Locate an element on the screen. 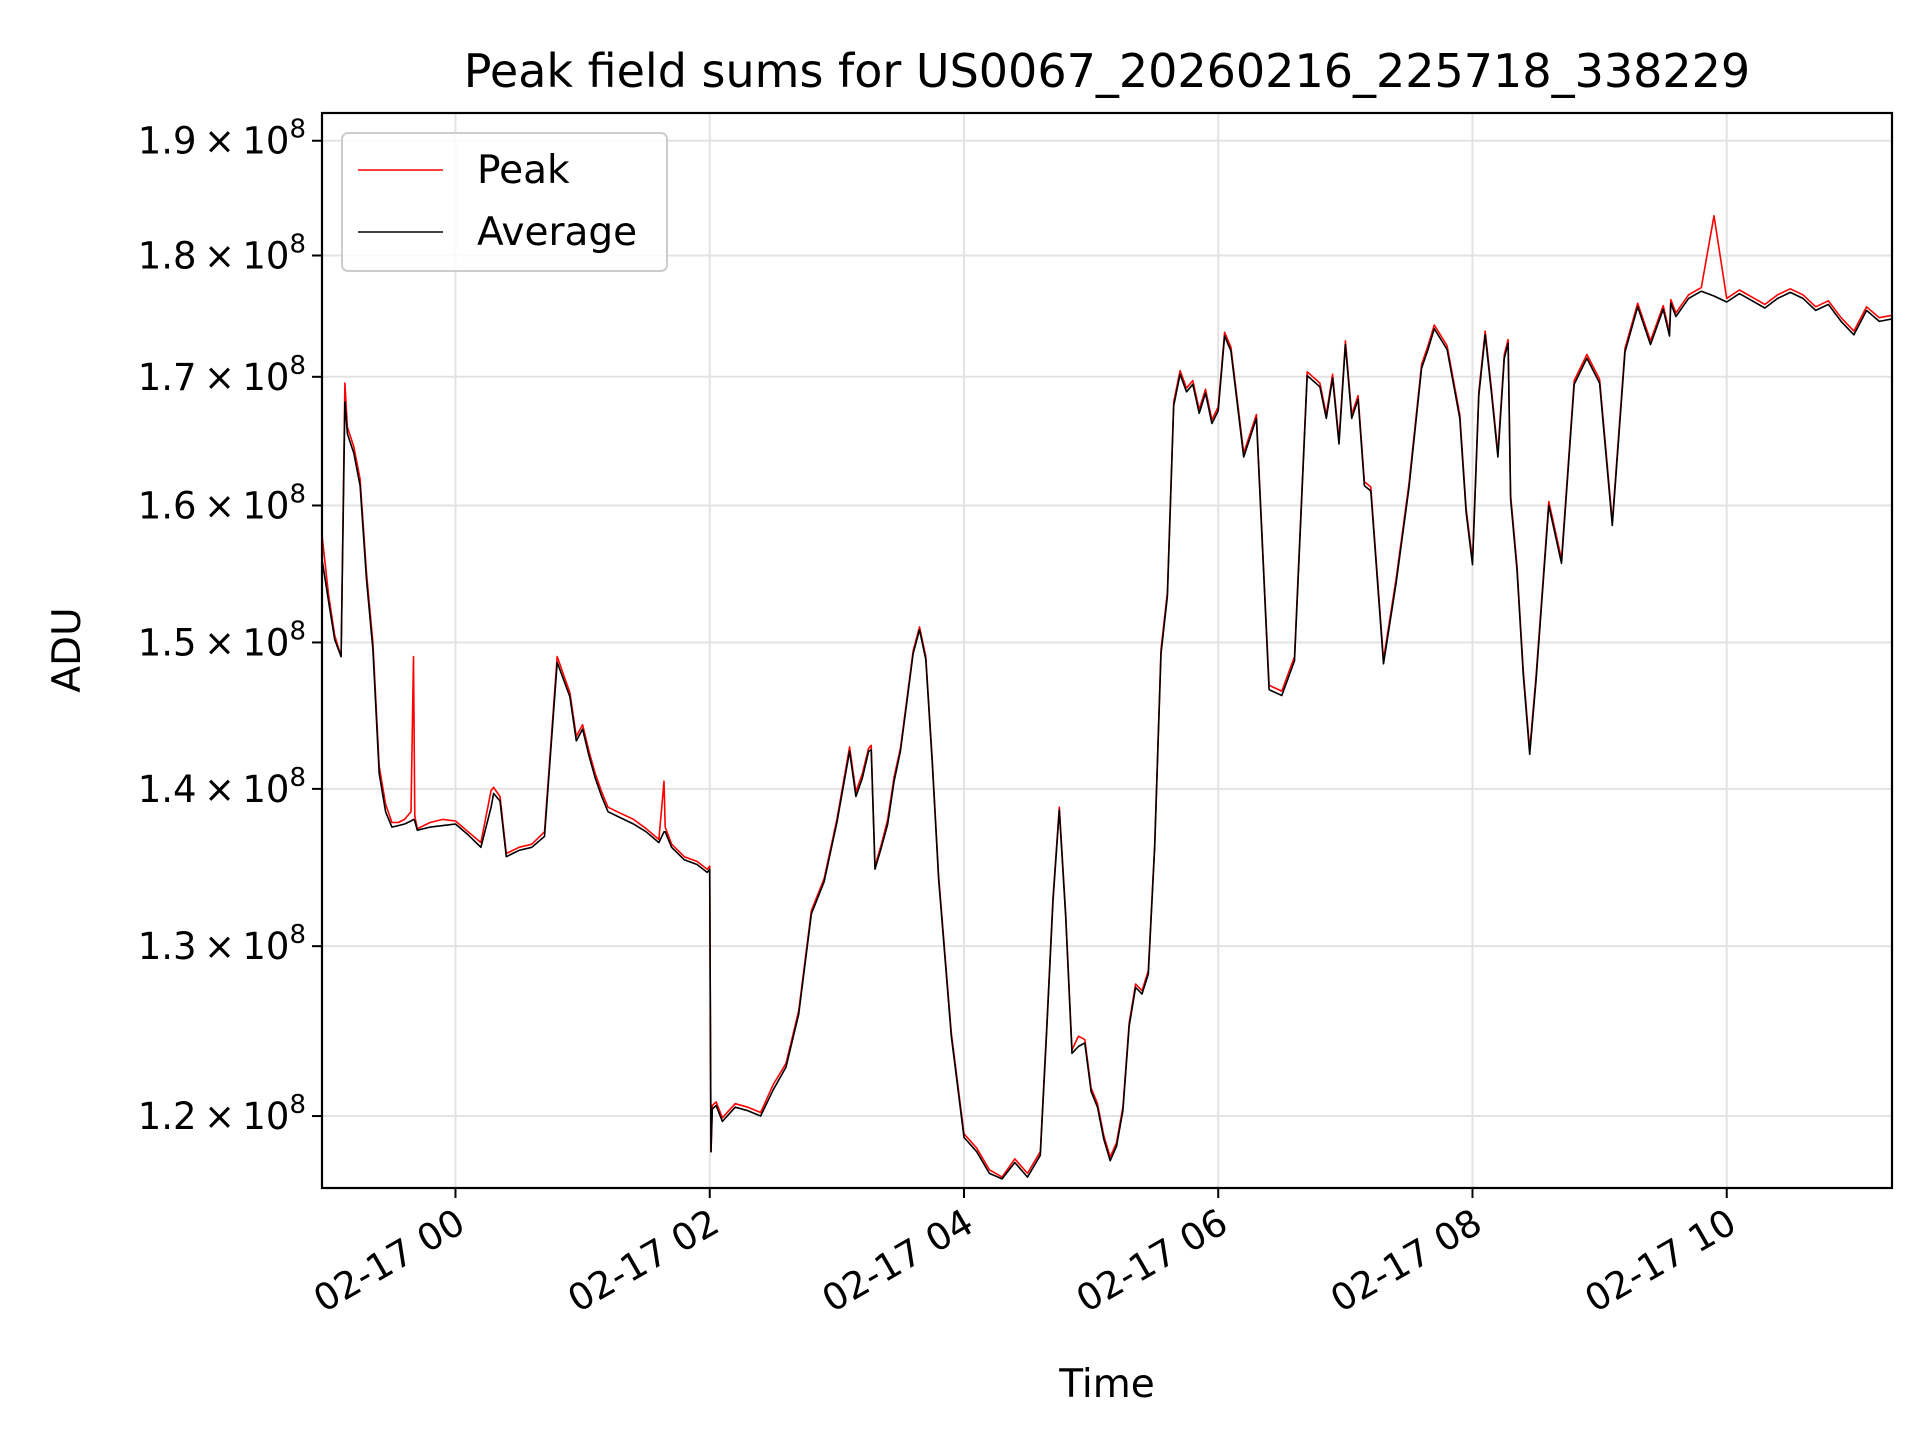 The height and width of the screenshot is (1440, 1920). y-tick-label: 1.3 × 108 is located at coordinates (222, 944).